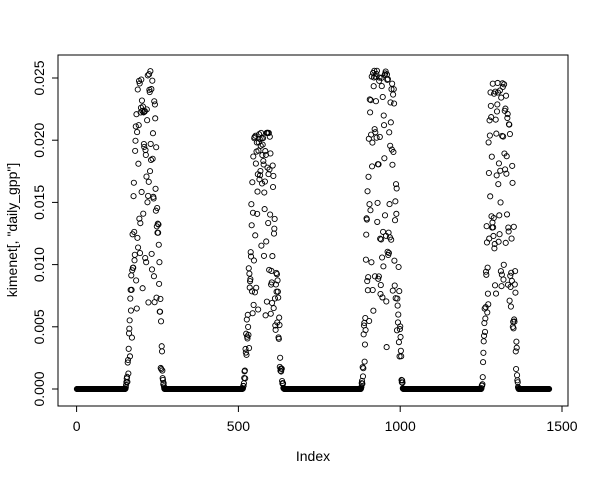 The height and width of the screenshot is (480, 600). What do you see at coordinates (39, 326) in the screenshot?
I see `y-tick-label: 0.005` at bounding box center [39, 326].